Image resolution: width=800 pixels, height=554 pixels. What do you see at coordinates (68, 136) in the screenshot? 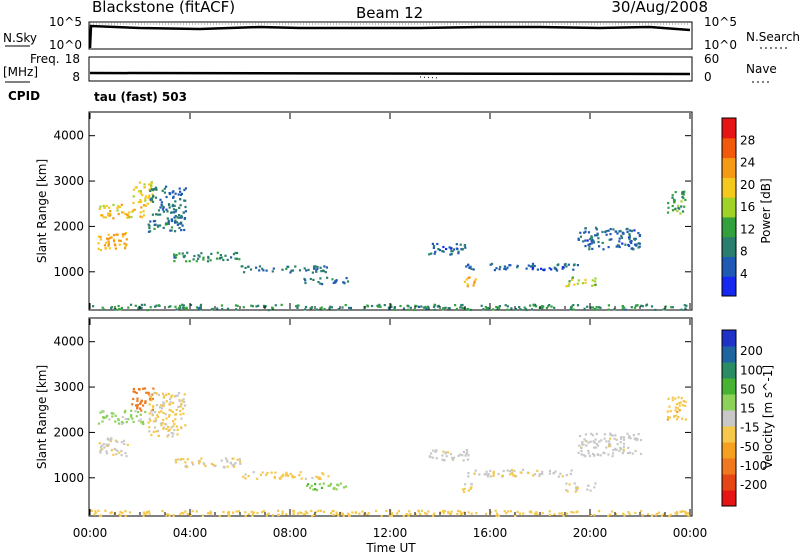
I see `y-tick-label: 4000` at bounding box center [68, 136].